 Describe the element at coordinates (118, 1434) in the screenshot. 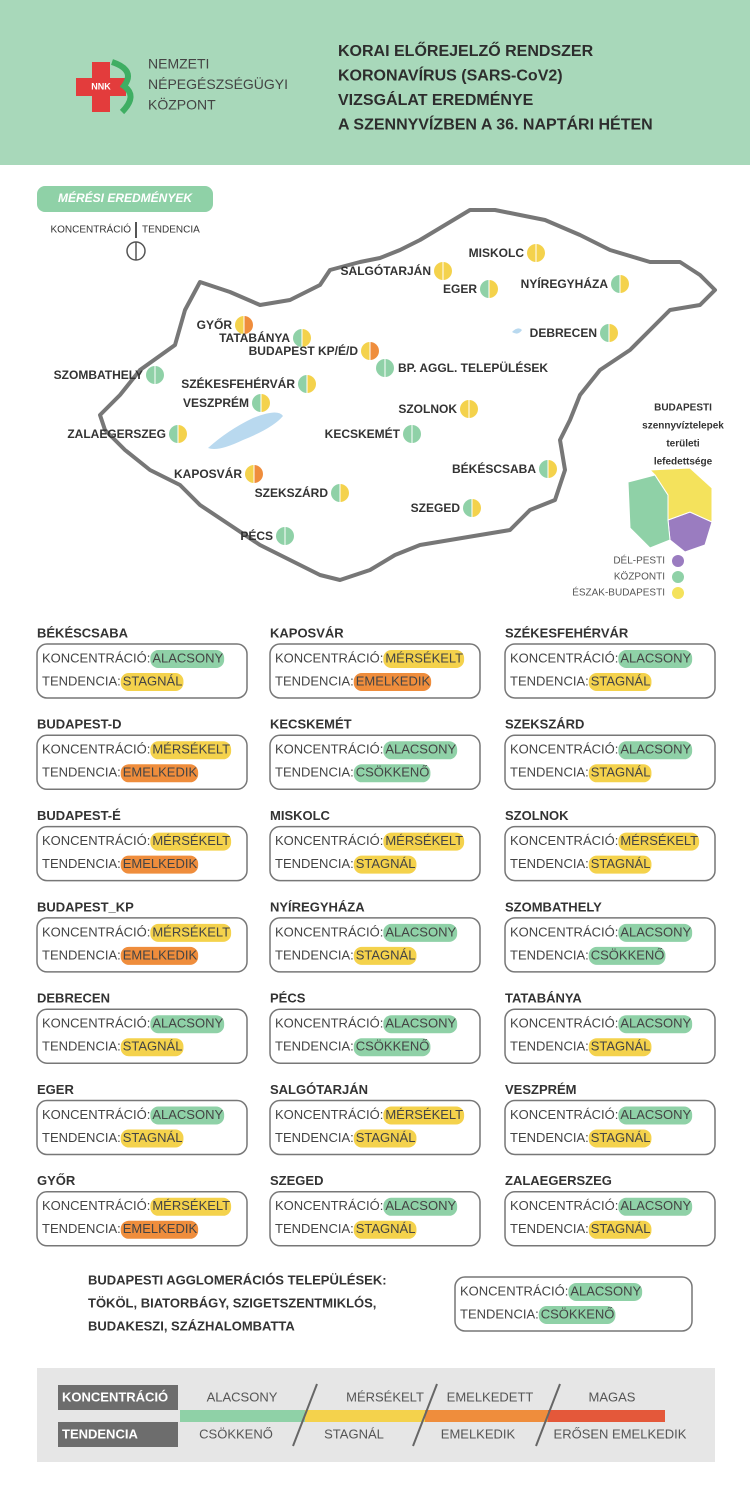

I see `scale-header-box` at that location.